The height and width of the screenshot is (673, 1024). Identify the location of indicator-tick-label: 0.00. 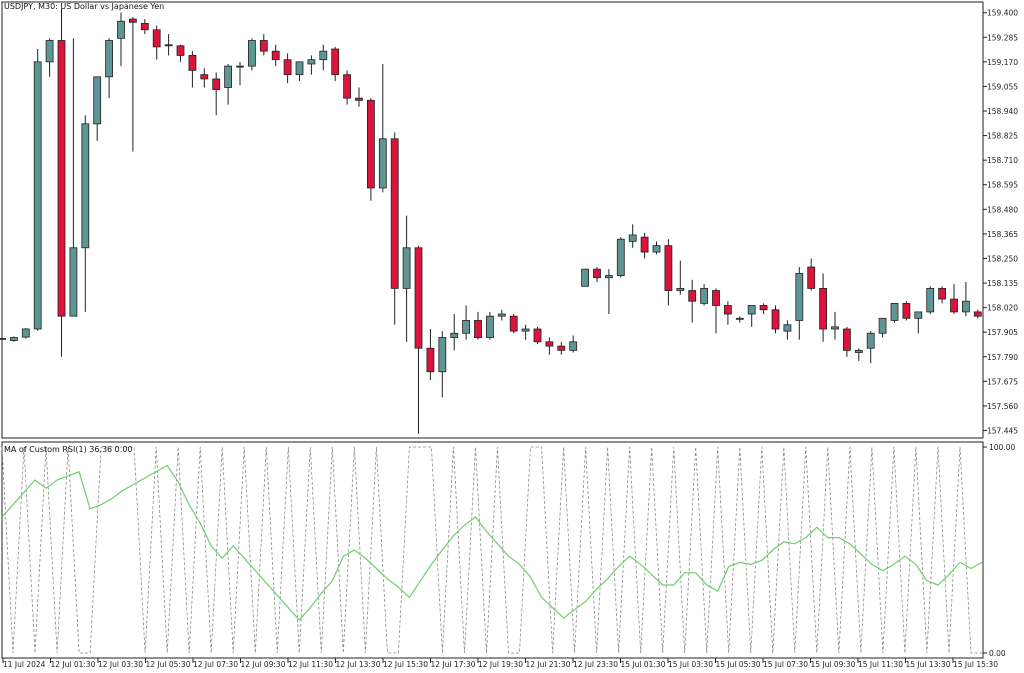
(997, 653).